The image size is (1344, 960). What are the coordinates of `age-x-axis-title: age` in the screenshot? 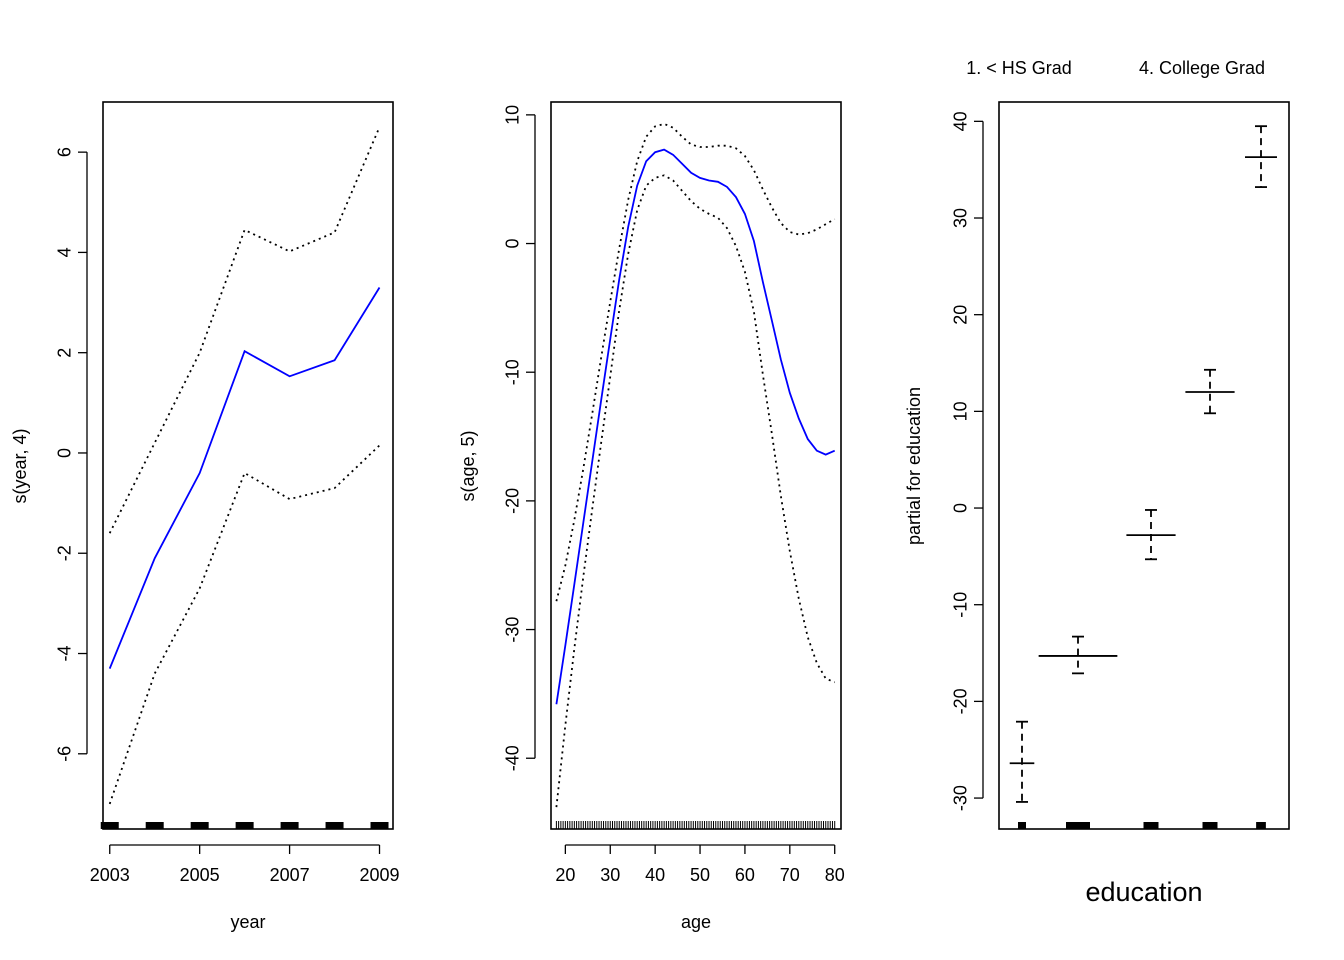 It's located at (696, 922).